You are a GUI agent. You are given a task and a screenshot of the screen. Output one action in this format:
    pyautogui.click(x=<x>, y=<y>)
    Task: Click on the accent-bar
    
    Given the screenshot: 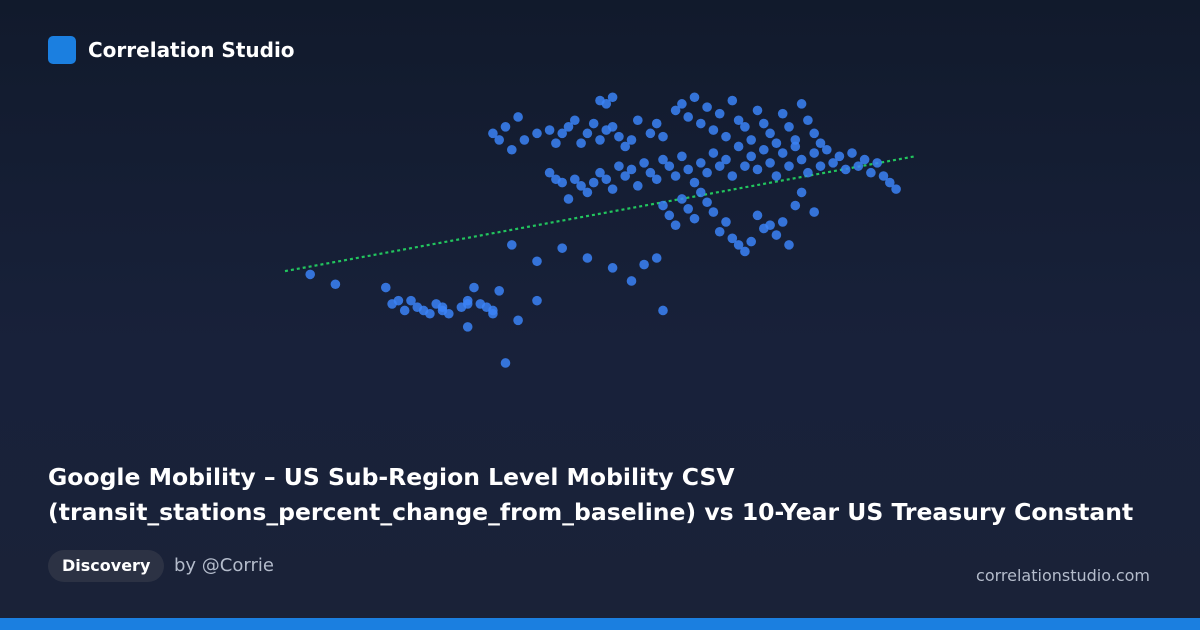 What is the action you would take?
    pyautogui.click(x=600, y=624)
    